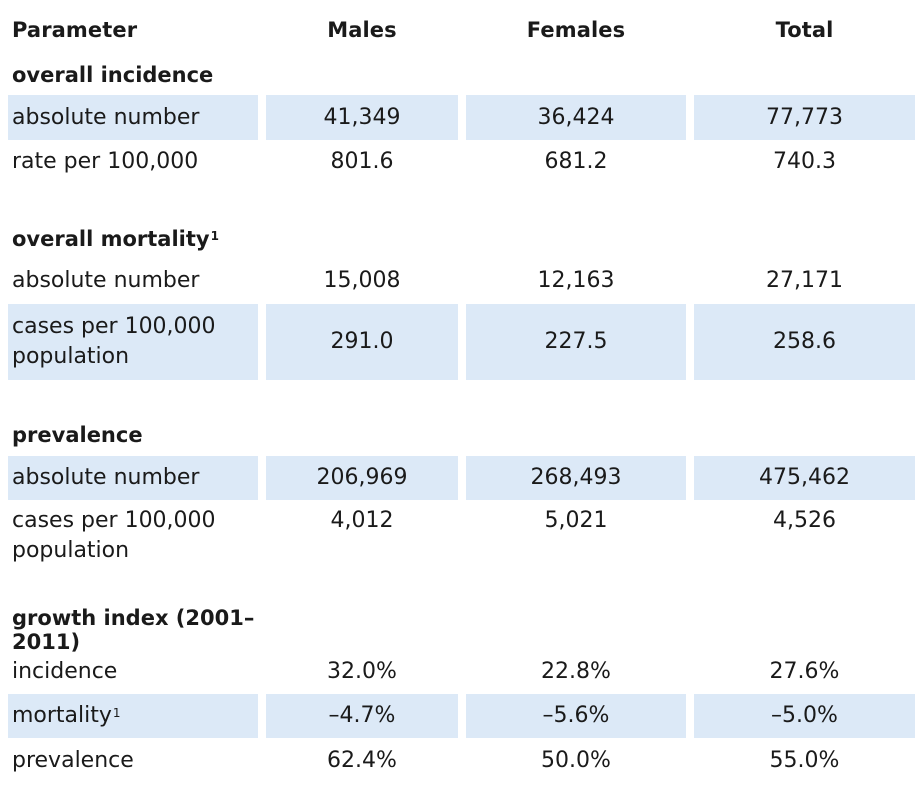  What do you see at coordinates (73, 760) in the screenshot?
I see `row-label: prevalence` at bounding box center [73, 760].